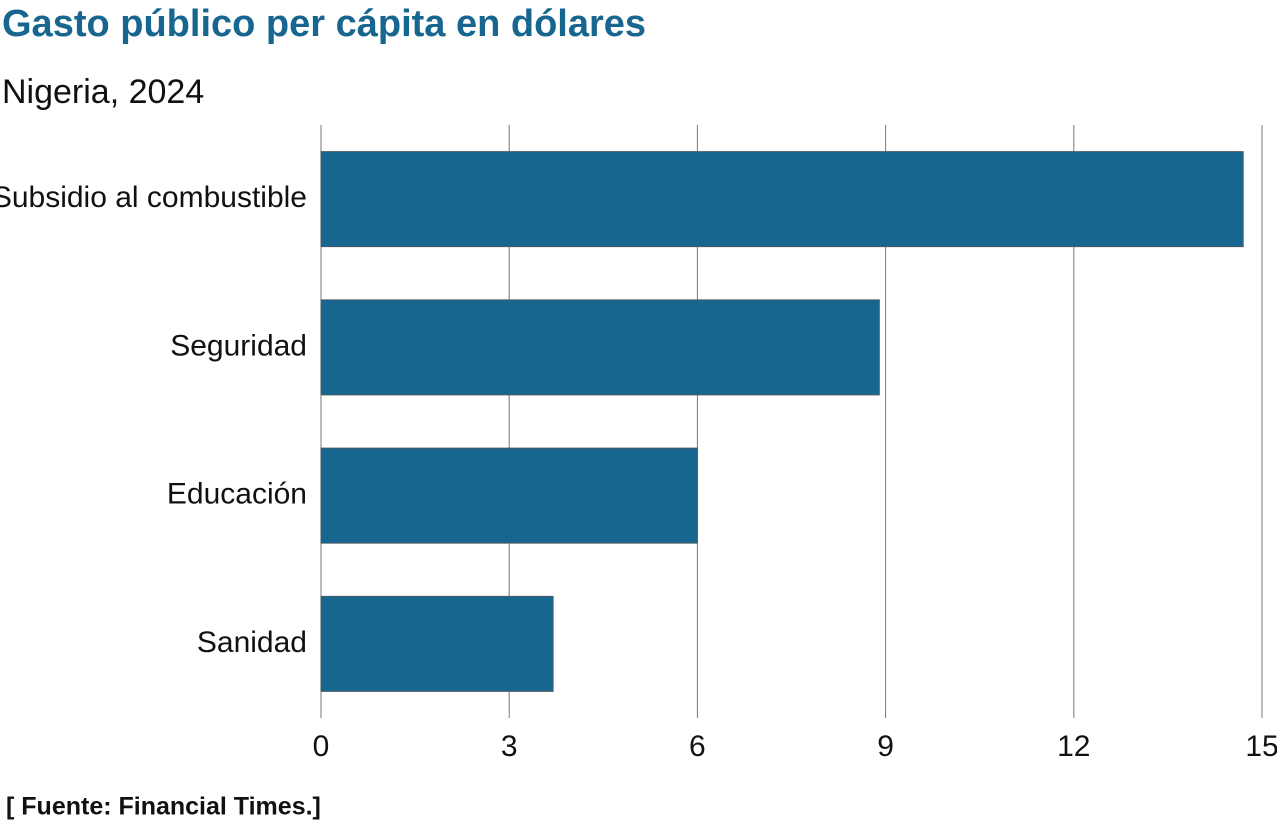 The image size is (1277, 827). What do you see at coordinates (697, 746) in the screenshot?
I see `x-tick-label: 6` at bounding box center [697, 746].